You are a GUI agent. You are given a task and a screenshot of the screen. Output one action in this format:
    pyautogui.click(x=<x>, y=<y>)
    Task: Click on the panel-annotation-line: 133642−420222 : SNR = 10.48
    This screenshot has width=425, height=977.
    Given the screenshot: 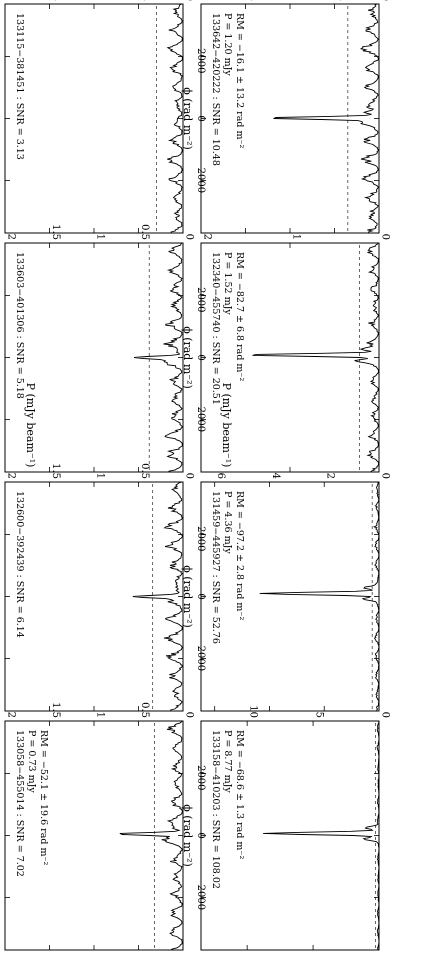 What is the action you would take?
    pyautogui.click(x=215, y=89)
    